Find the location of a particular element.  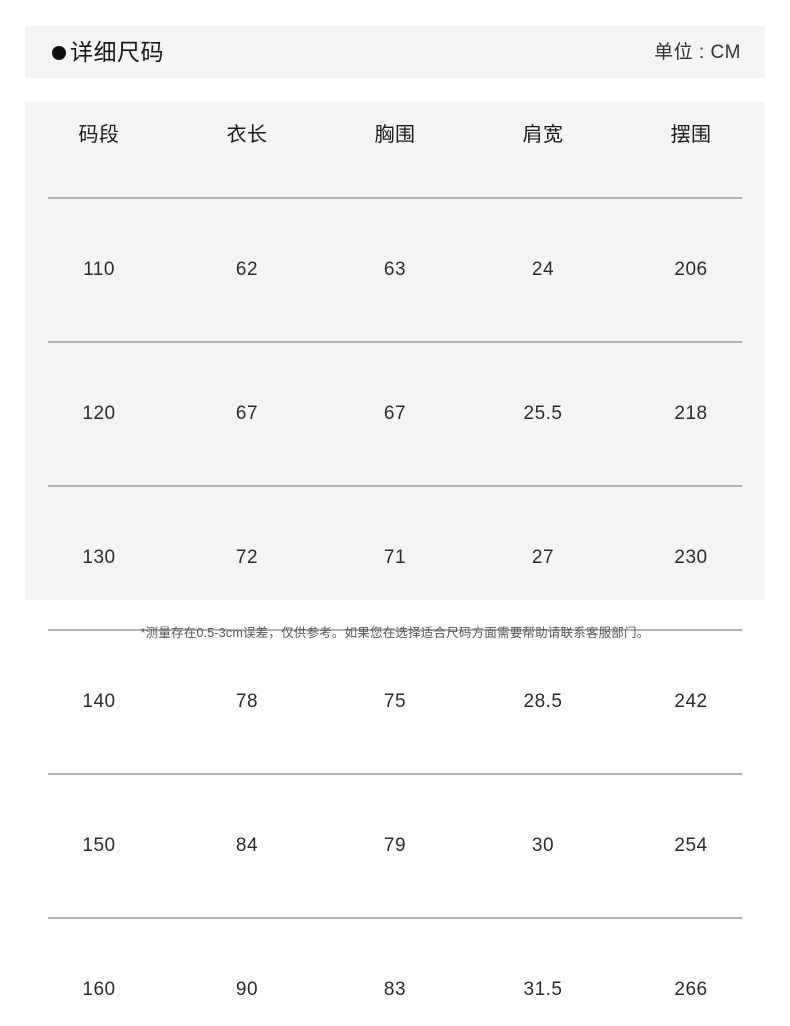

cell-bust: 63 is located at coordinates (395, 269).